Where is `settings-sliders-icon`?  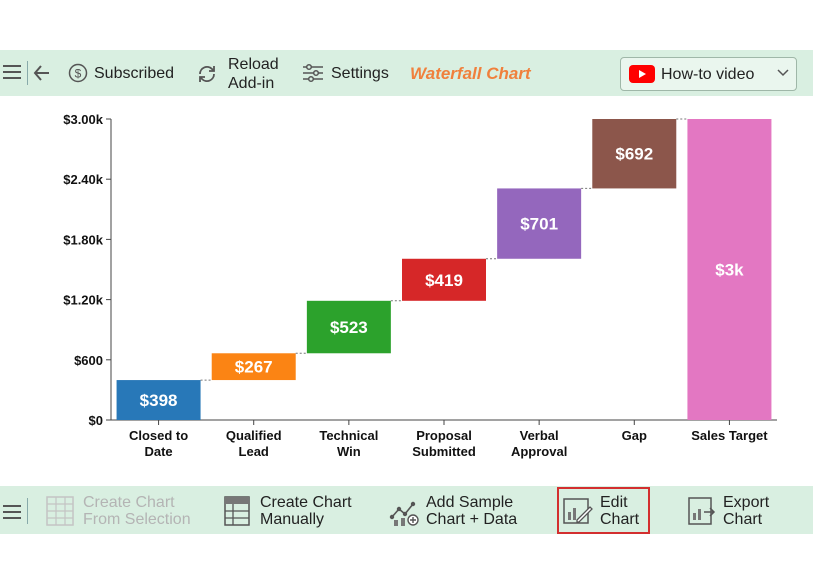
settings-sliders-icon is located at coordinates (313, 73).